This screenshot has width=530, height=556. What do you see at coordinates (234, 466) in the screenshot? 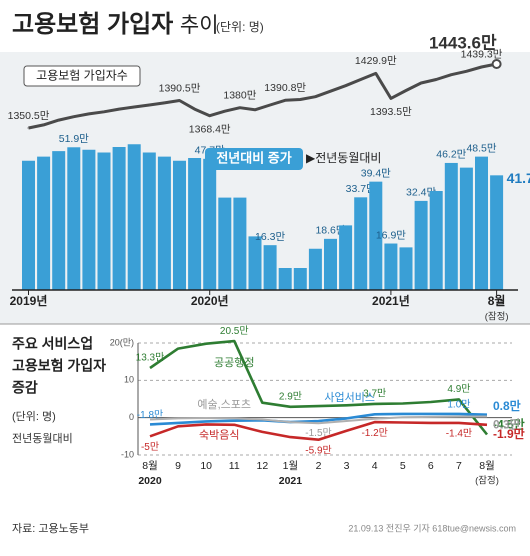
I see `x-tick-label: 11` at bounding box center [234, 466].